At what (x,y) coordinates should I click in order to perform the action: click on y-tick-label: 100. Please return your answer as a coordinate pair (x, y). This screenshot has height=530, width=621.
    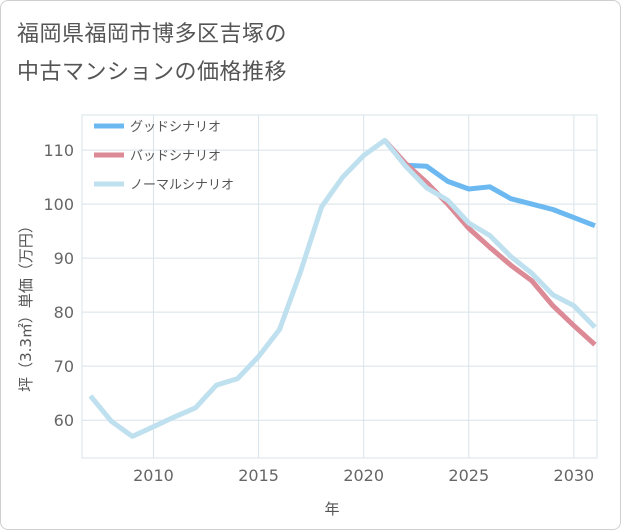
    Looking at the image, I should click on (58, 204).